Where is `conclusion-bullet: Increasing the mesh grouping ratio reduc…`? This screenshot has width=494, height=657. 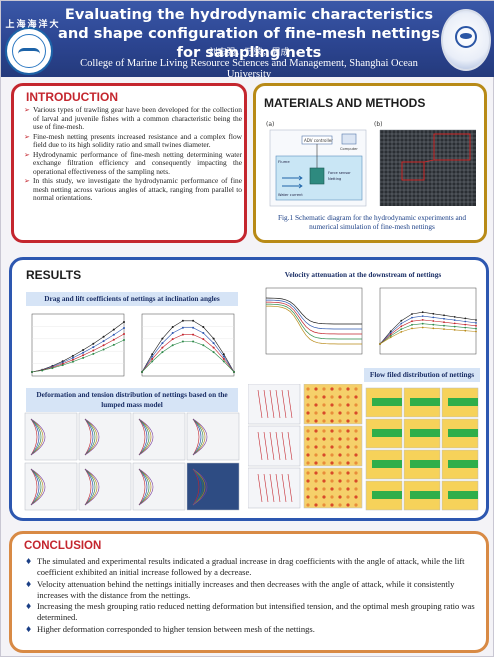 conclusion-bullet: Increasing the mesh grouping ratio reduc… is located at coordinates (252, 612).